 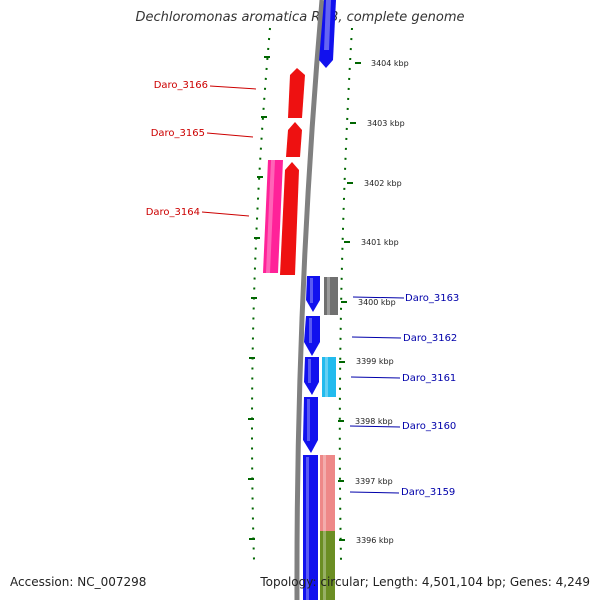 What do you see at coordinates (383, 183) in the screenshot?
I see `tick-label: 3402 kbp` at bounding box center [383, 183].